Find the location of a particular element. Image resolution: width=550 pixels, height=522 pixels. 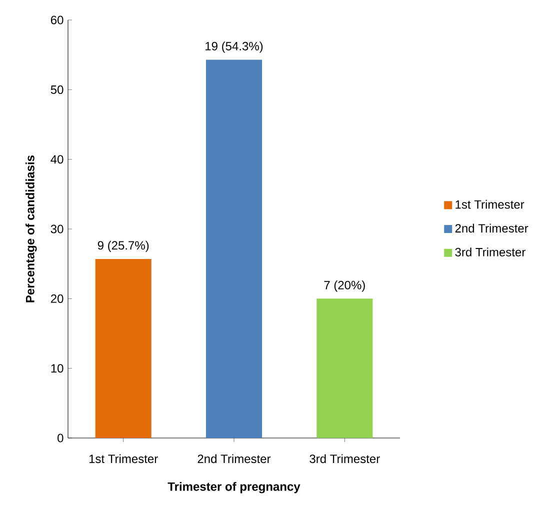

y-tick-label: 20 is located at coordinates (57, 298).